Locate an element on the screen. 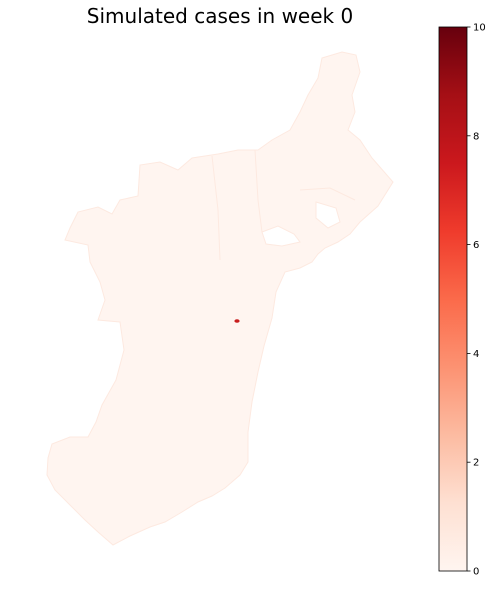 This screenshot has width=492, height=595. colorbar-tick-label: 6 is located at coordinates (476, 245).